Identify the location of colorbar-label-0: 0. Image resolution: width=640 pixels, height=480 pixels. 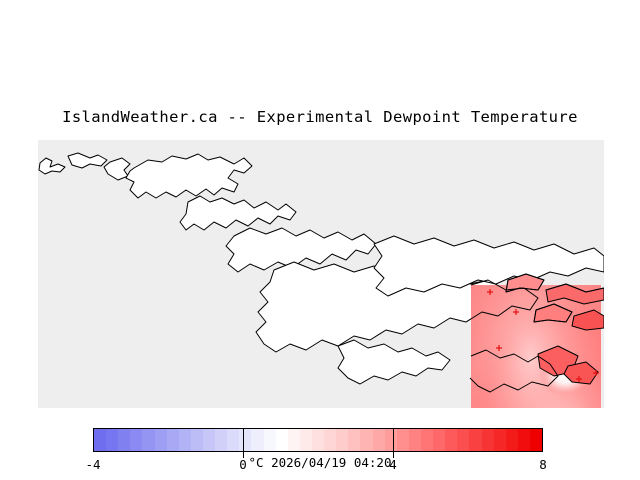
(243, 464).